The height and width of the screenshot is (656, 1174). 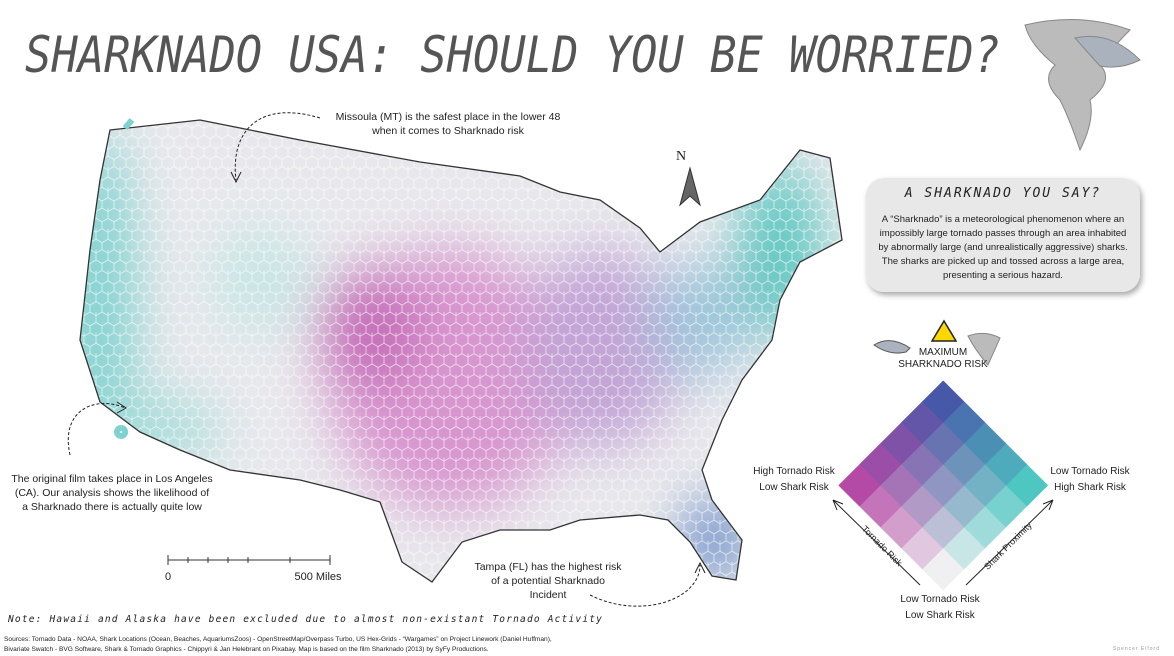 What do you see at coordinates (124, 278) in the screenshot?
I see `islands` at bounding box center [124, 278].